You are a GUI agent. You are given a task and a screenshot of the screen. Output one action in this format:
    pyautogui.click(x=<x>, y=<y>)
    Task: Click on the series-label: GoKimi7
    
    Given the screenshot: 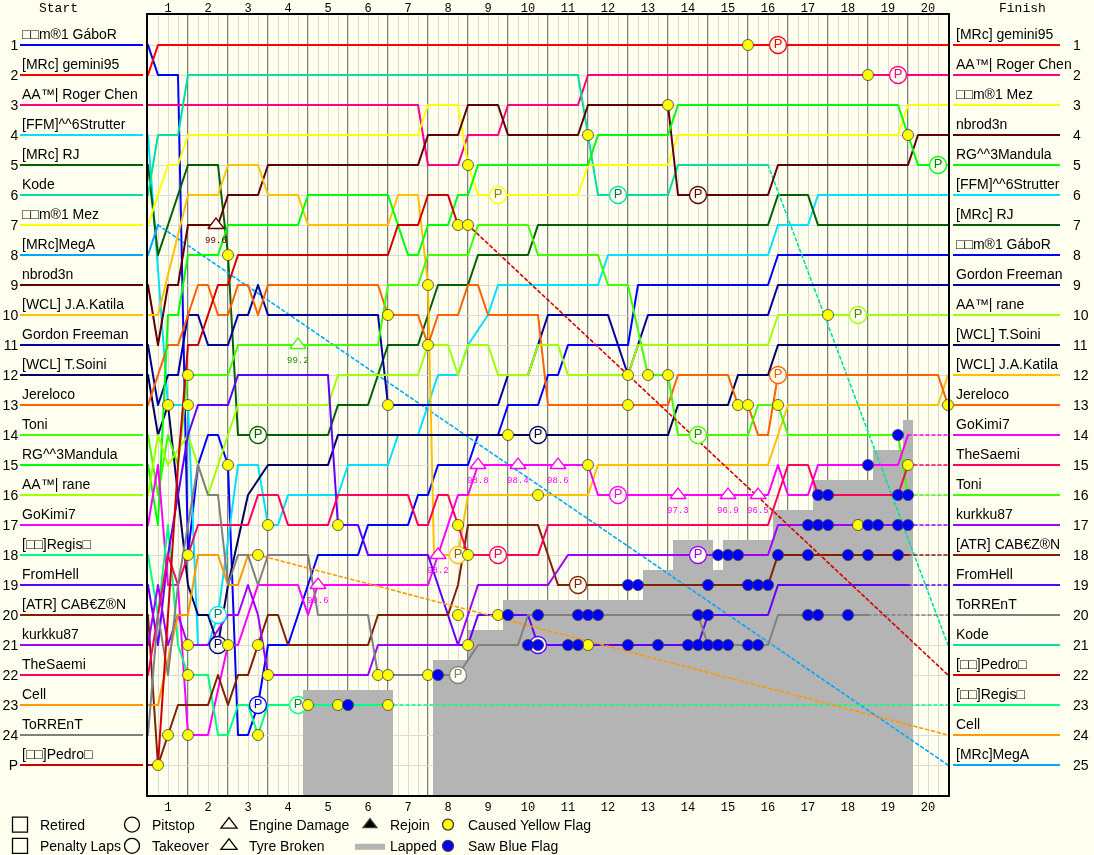 What is the action you would take?
    pyautogui.click(x=983, y=424)
    